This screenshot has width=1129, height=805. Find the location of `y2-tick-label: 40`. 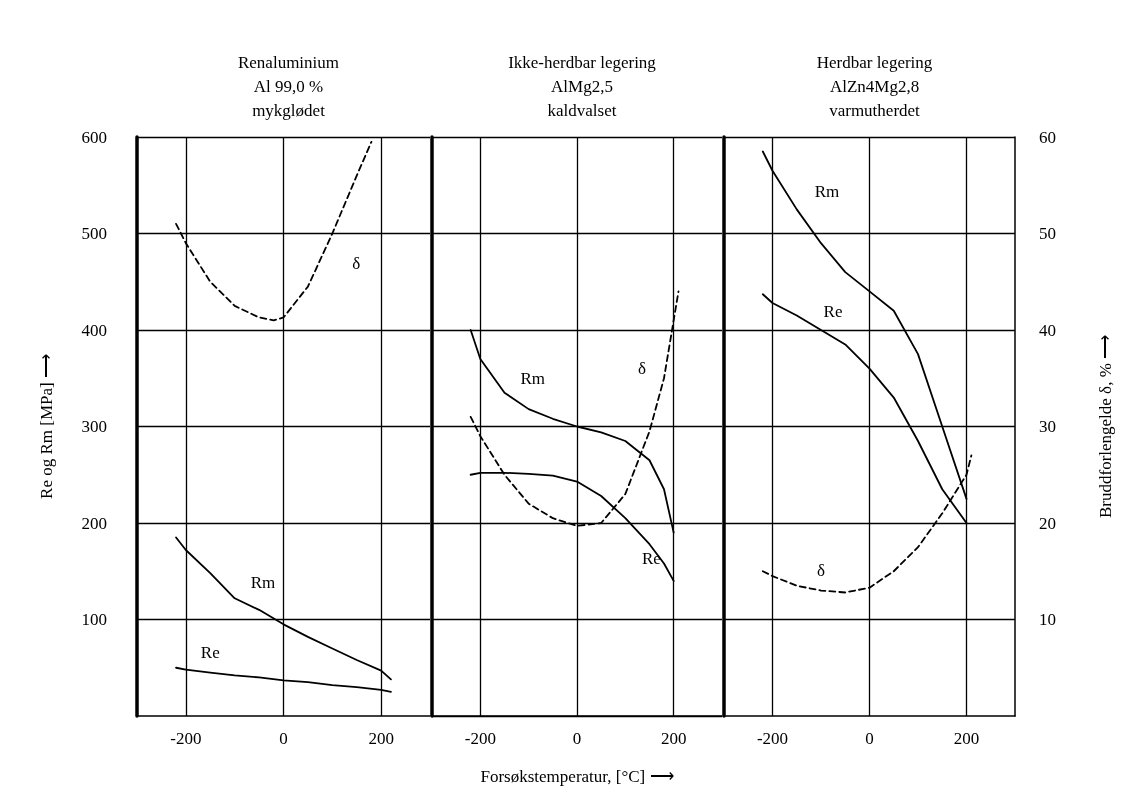

y2-tick-label: 40 is located at coordinates (1047, 330).